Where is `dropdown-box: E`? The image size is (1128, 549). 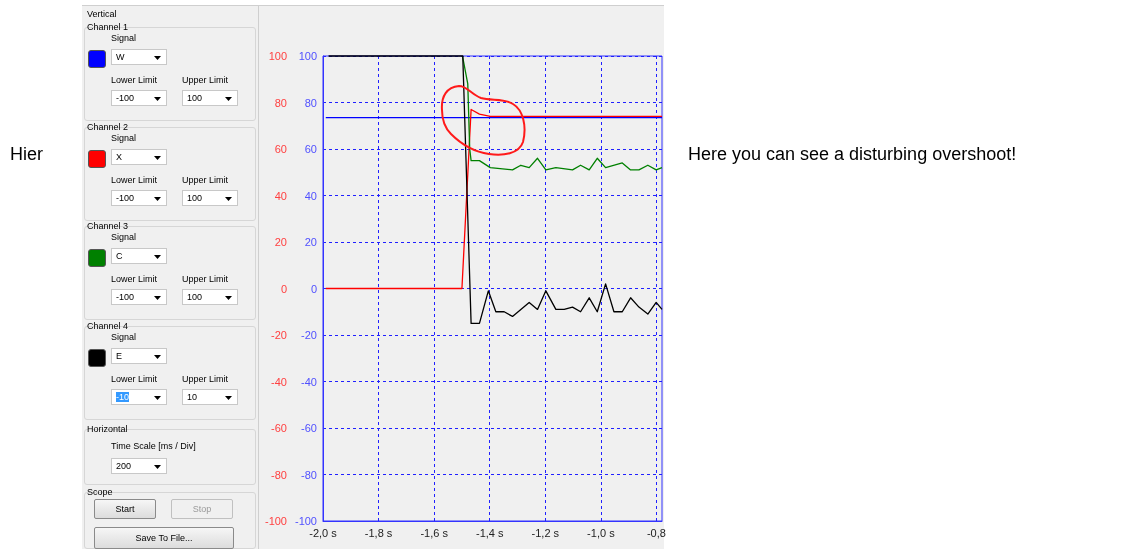
dropdown-box: E is located at coordinates (139, 356).